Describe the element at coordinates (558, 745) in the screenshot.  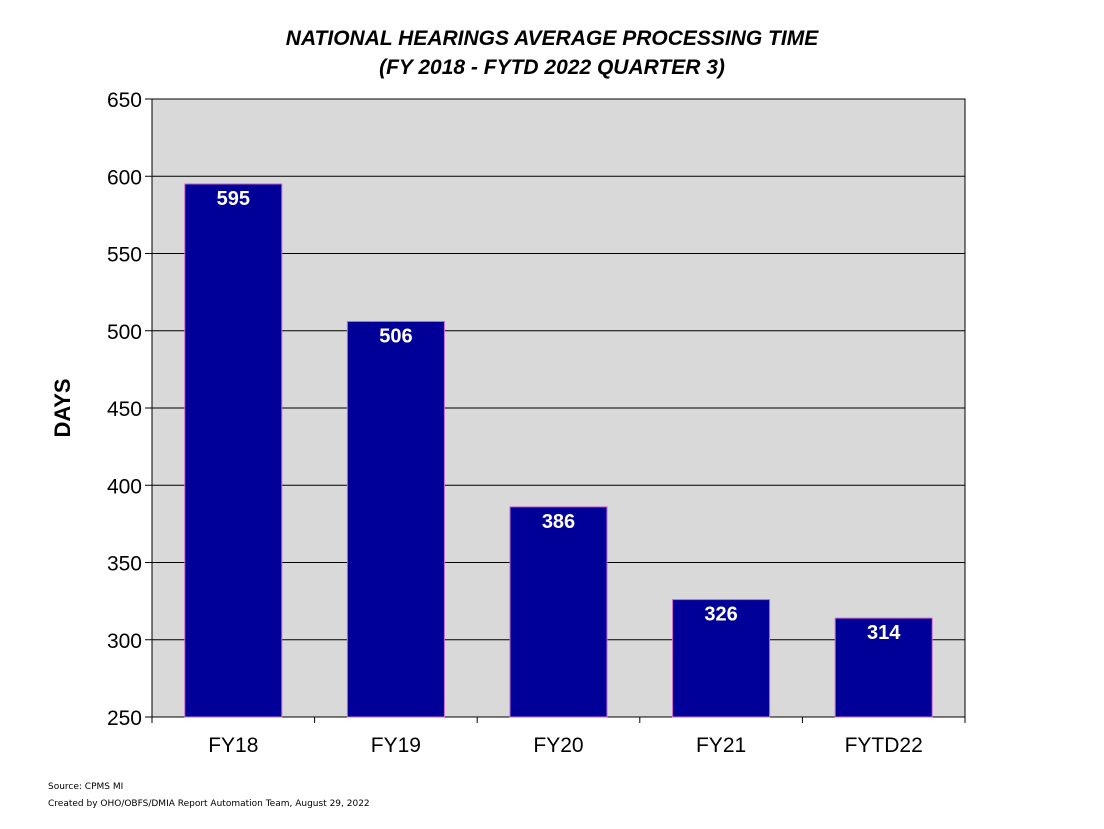
I see `x-tick-label: FY20` at that location.